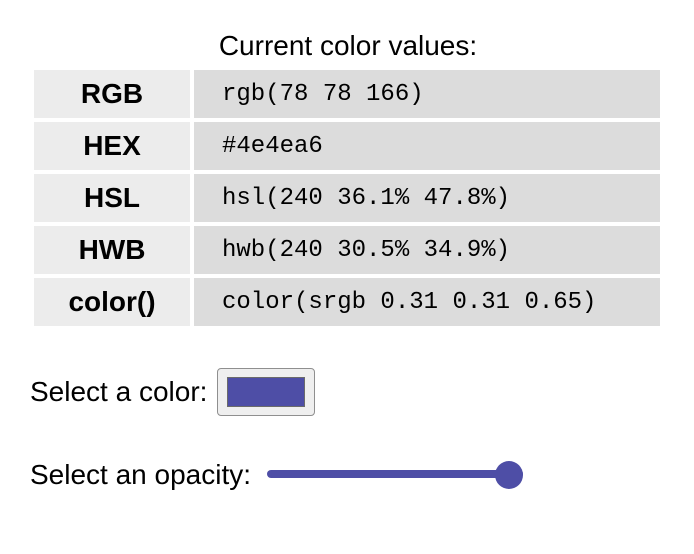  I want to click on row-value-hex: #4e4ea6, so click(427, 146).